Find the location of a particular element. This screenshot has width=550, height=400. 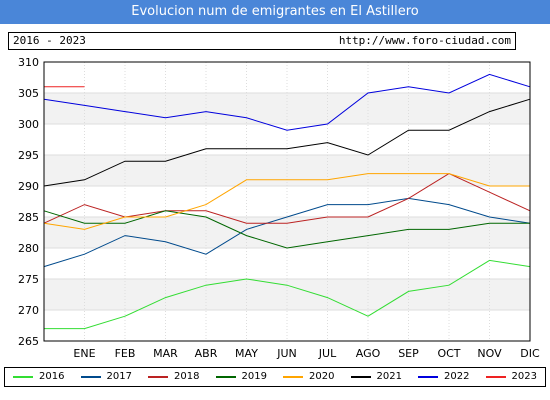

x-tick-label: OCT is located at coordinates (448, 353).